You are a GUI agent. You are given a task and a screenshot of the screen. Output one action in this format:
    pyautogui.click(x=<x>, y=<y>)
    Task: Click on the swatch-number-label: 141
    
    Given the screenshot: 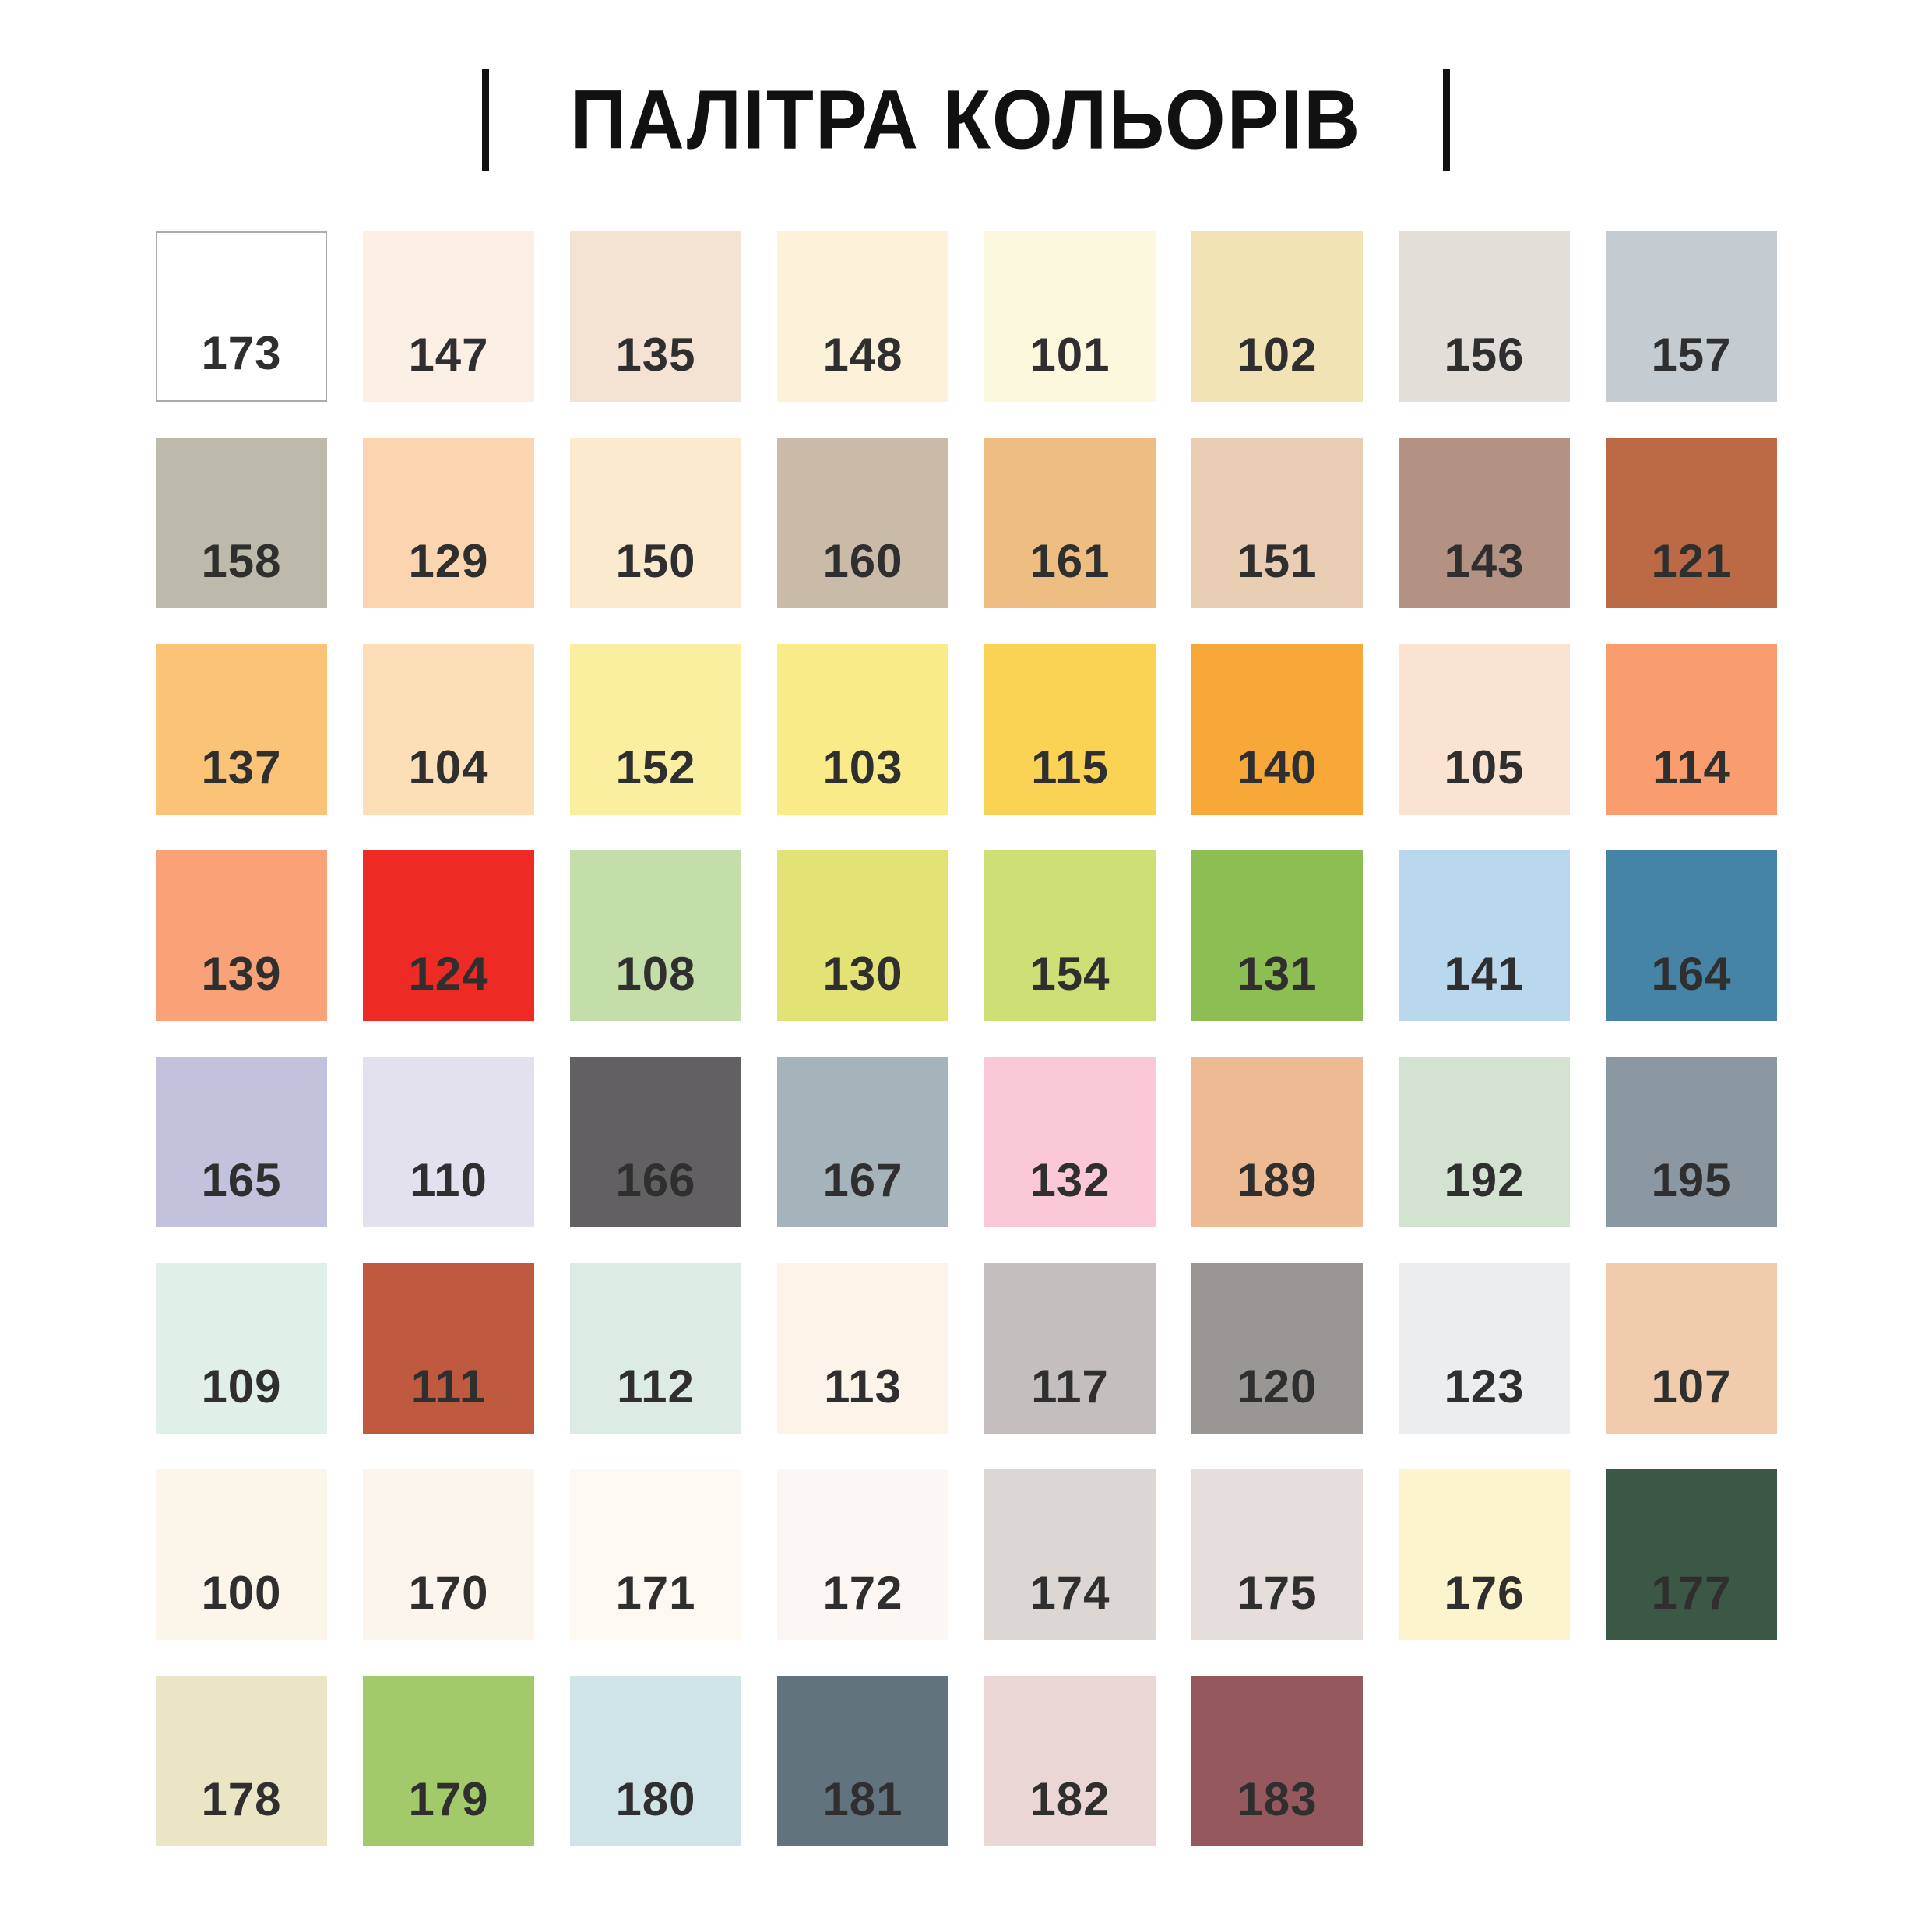 What is the action you would take?
    pyautogui.click(x=1484, y=974)
    